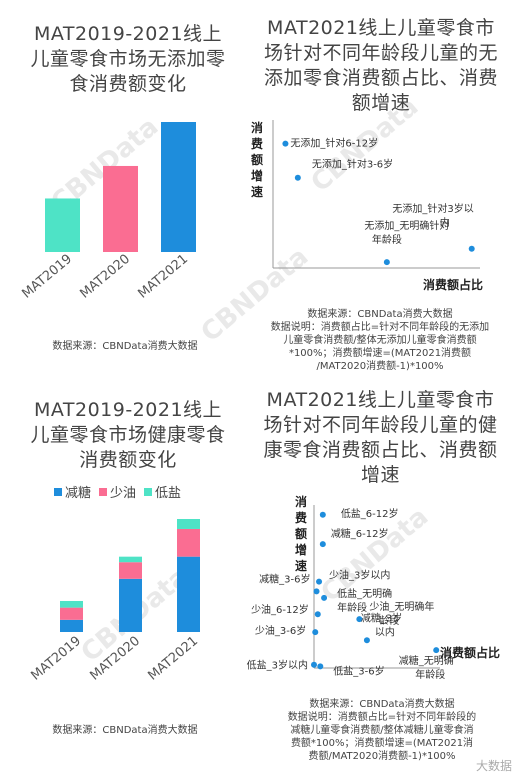 The height and width of the screenshot is (774, 519). What do you see at coordinates (432, 208) in the screenshot?
I see `point-label-2: 无添加_针对3岁以` at bounding box center [432, 208].